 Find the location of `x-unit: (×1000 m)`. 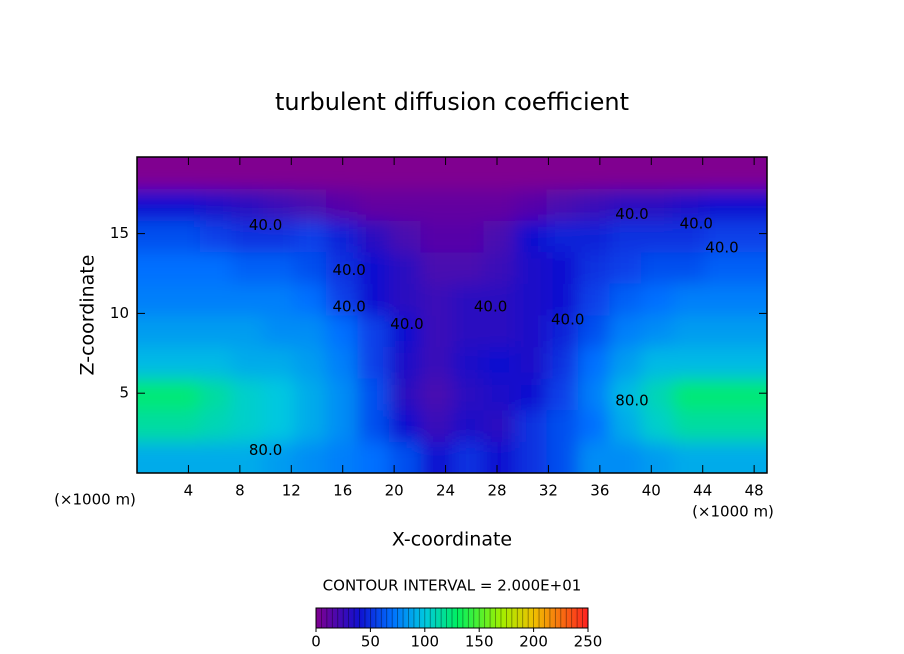

x-unit: (×1000 m) is located at coordinates (733, 512).